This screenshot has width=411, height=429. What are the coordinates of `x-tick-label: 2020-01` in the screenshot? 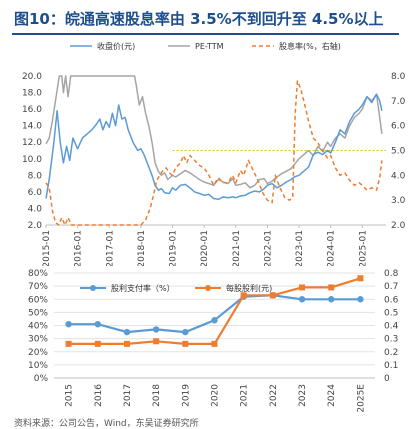 It's located at (205, 248).